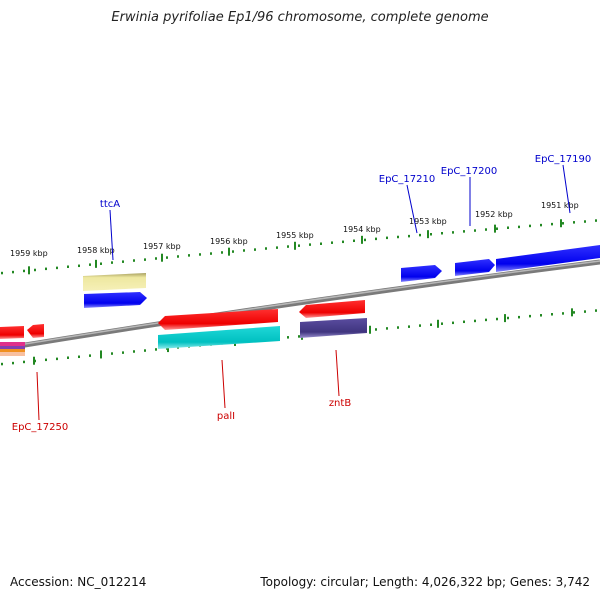  I want to click on genes-reverse-strand, so click(183, 328).